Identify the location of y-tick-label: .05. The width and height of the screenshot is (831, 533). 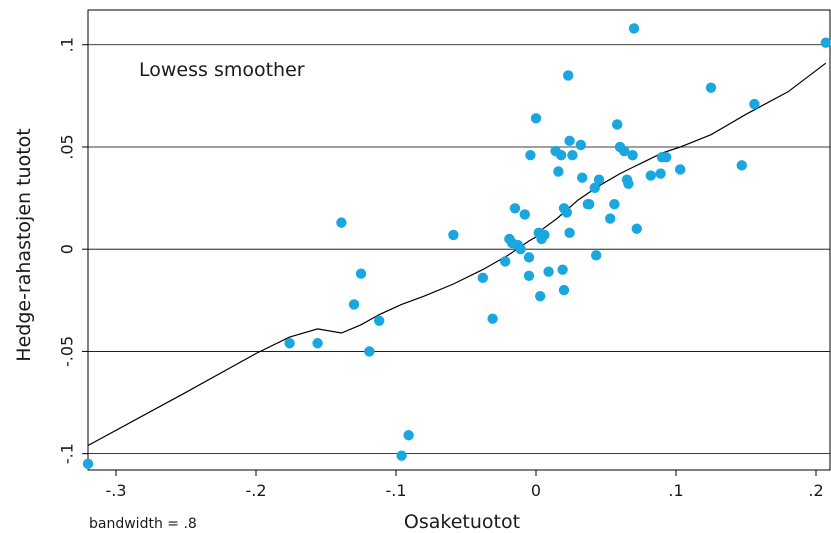
(67, 146).